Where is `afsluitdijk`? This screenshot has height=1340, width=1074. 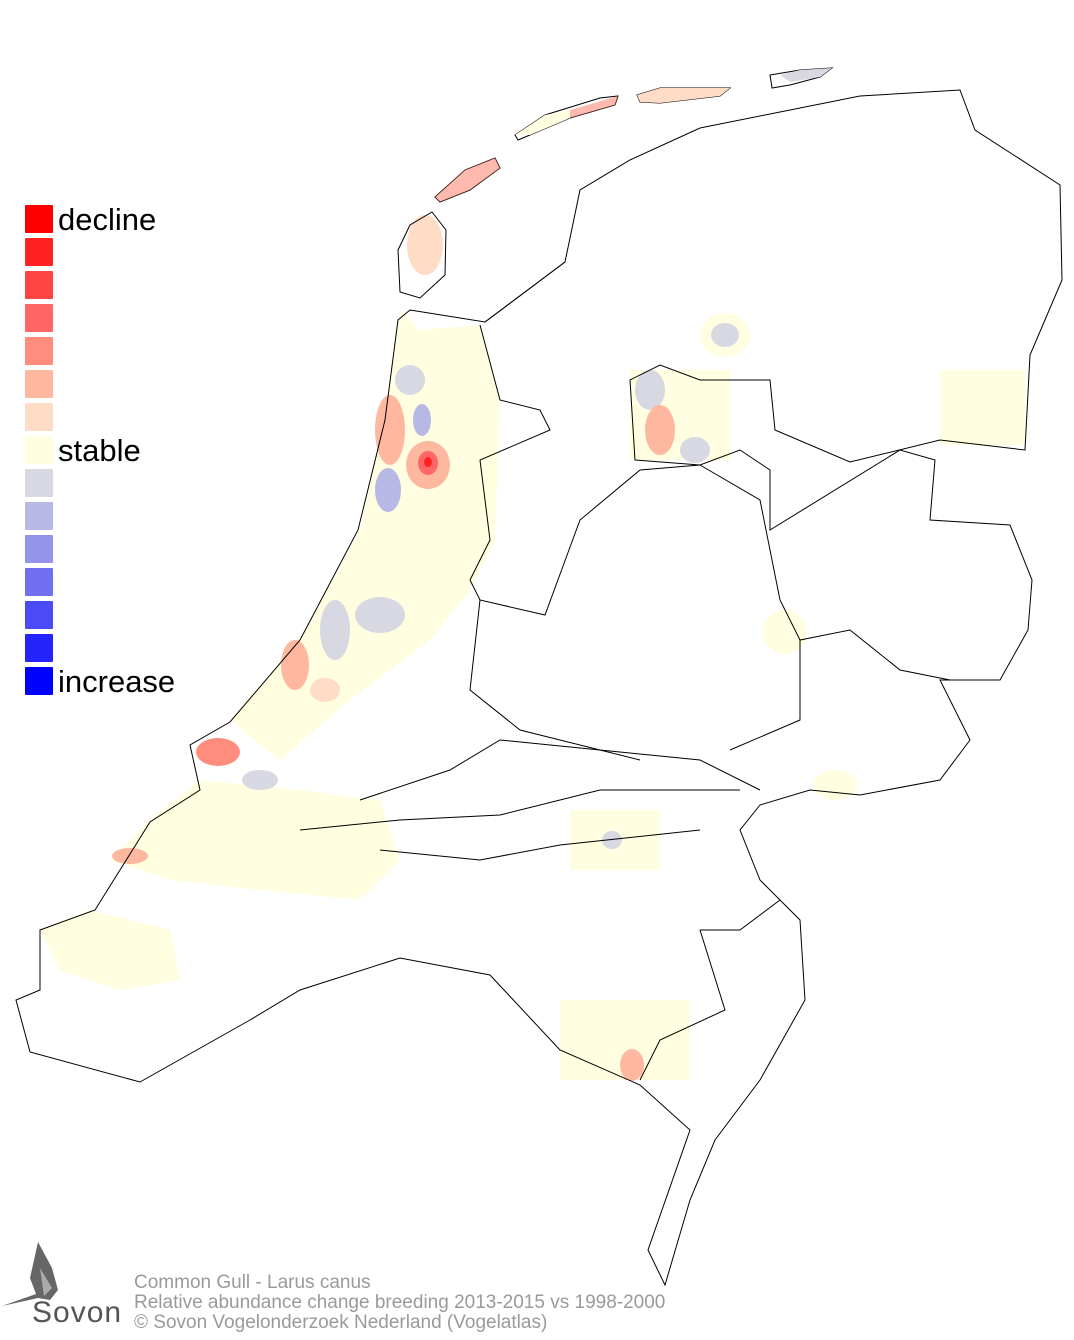 afsluitdijk is located at coordinates (525, 292).